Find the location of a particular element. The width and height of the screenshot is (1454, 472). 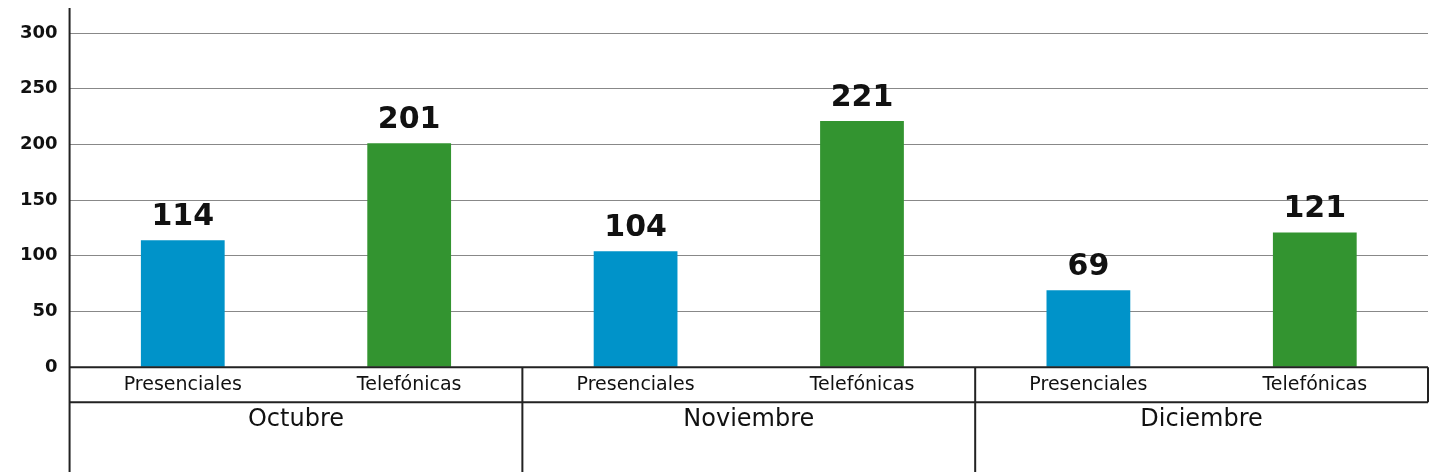

data-label: 104 is located at coordinates (635, 226).